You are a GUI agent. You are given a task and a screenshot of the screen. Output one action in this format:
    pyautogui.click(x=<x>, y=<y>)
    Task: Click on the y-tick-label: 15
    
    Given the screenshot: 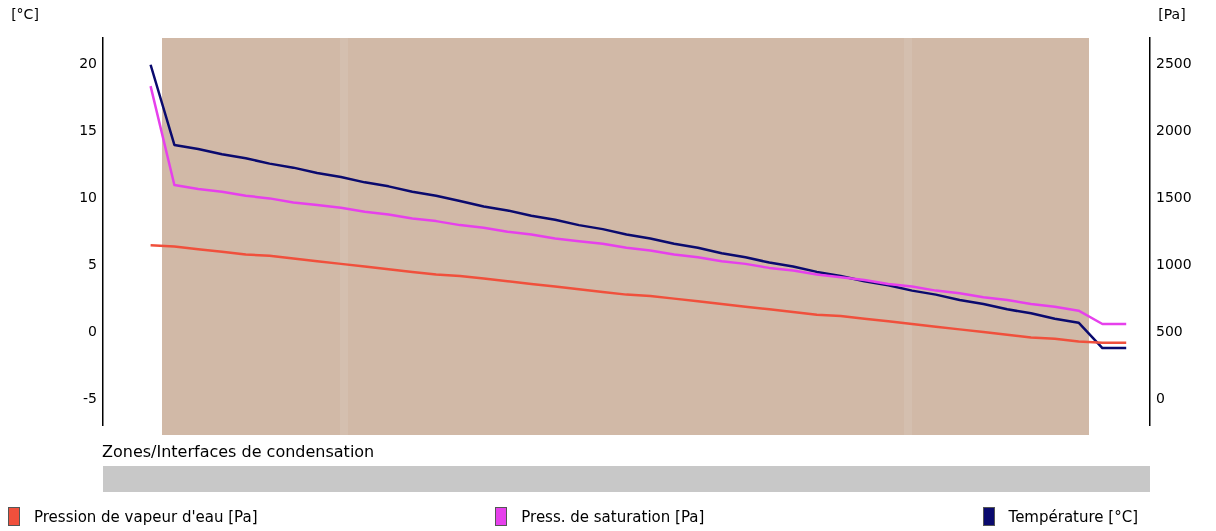 What is the action you would take?
    pyautogui.click(x=88, y=130)
    